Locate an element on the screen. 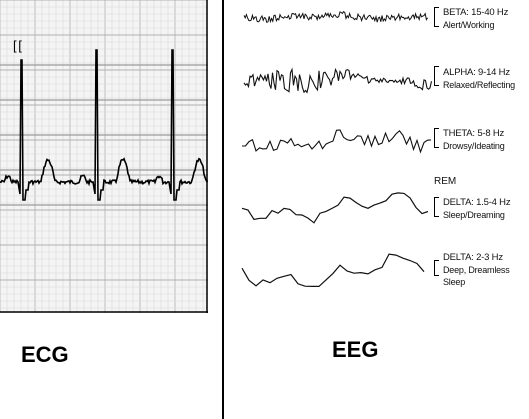 This screenshot has height=419, width=529. panel-divider is located at coordinates (223, 209).